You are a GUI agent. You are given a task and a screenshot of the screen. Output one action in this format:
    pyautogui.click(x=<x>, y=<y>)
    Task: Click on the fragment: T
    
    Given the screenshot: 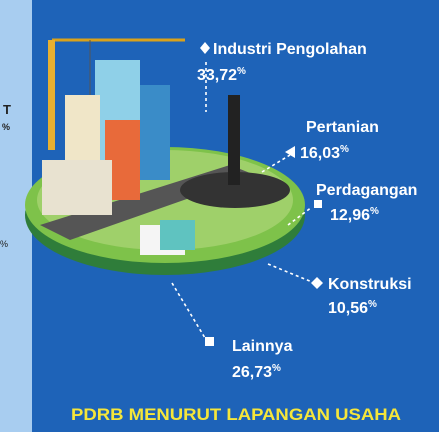 What is the action you would take?
    pyautogui.click(x=7, y=109)
    